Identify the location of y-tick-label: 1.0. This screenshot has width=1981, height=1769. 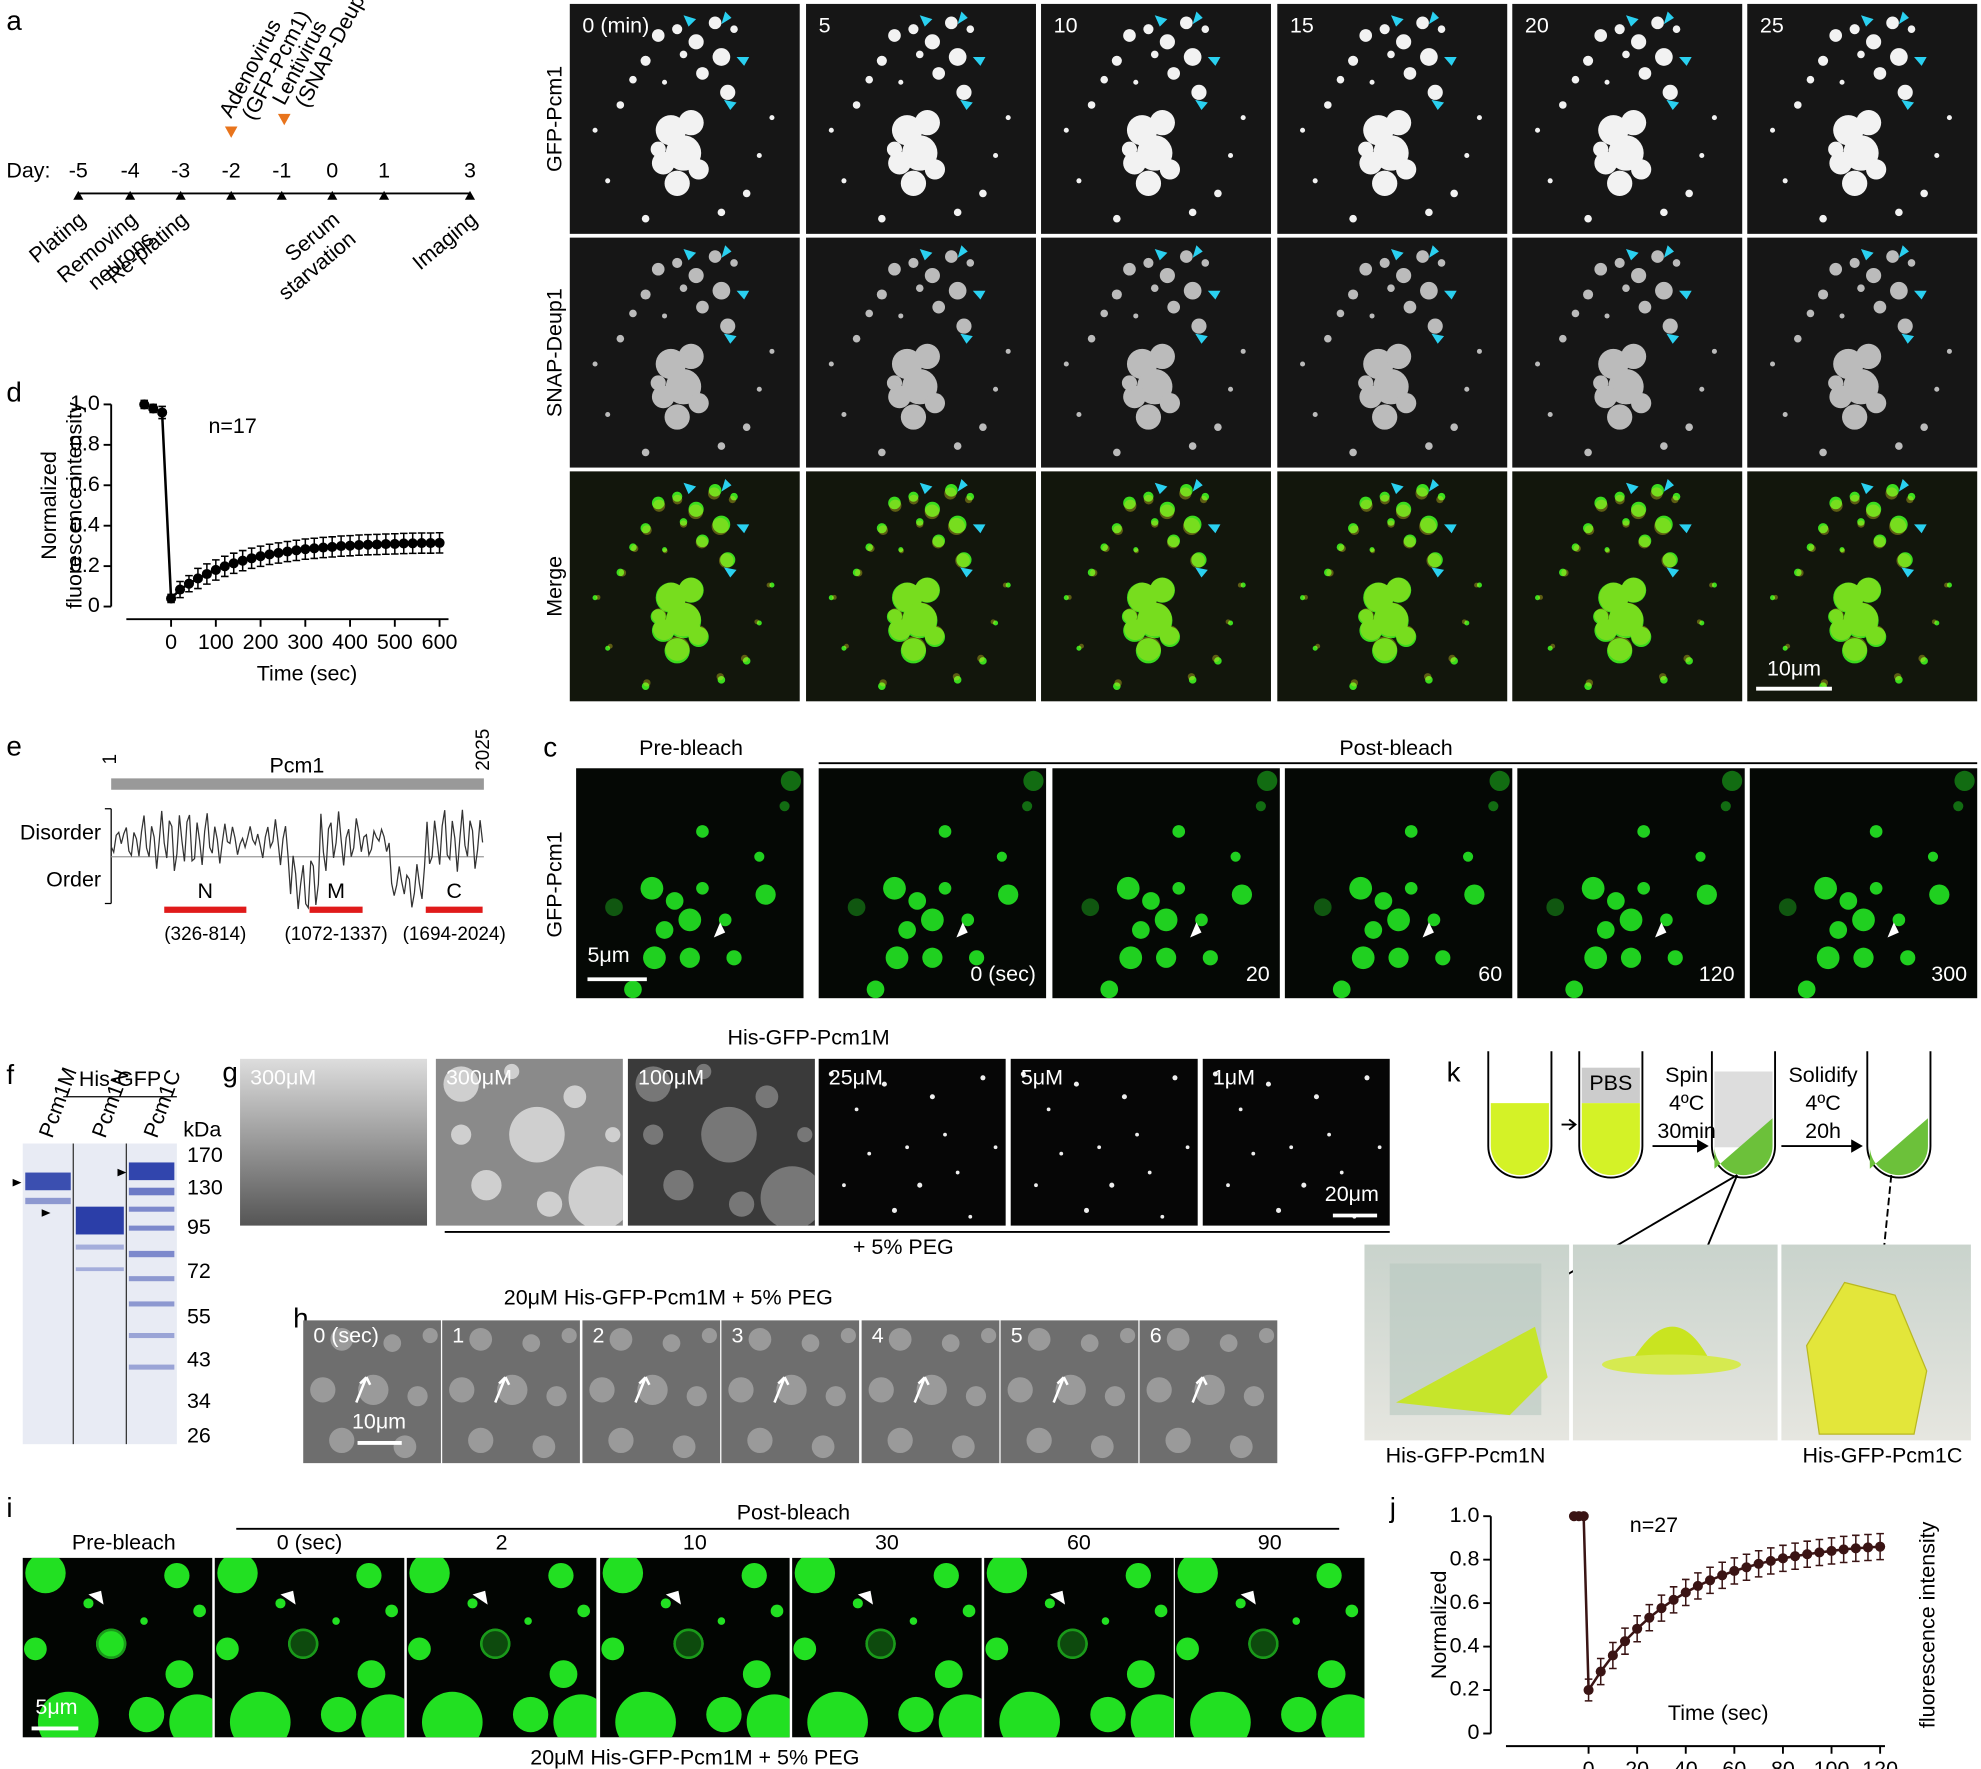
(85, 403).